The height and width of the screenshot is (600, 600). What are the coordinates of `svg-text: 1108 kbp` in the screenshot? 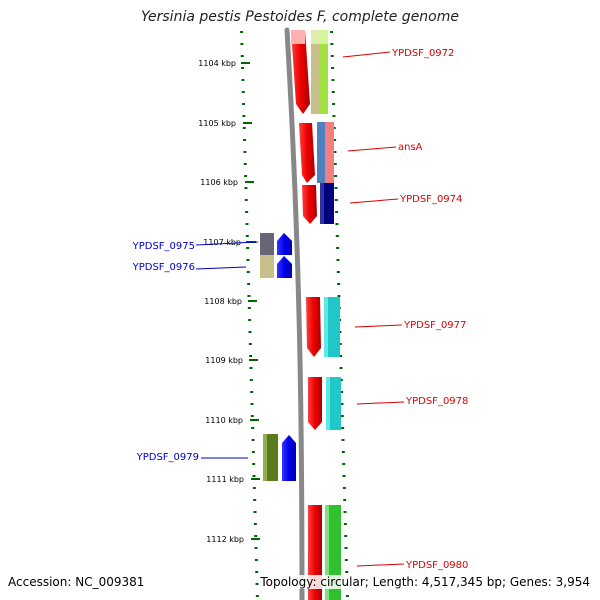 It's located at (223, 301).